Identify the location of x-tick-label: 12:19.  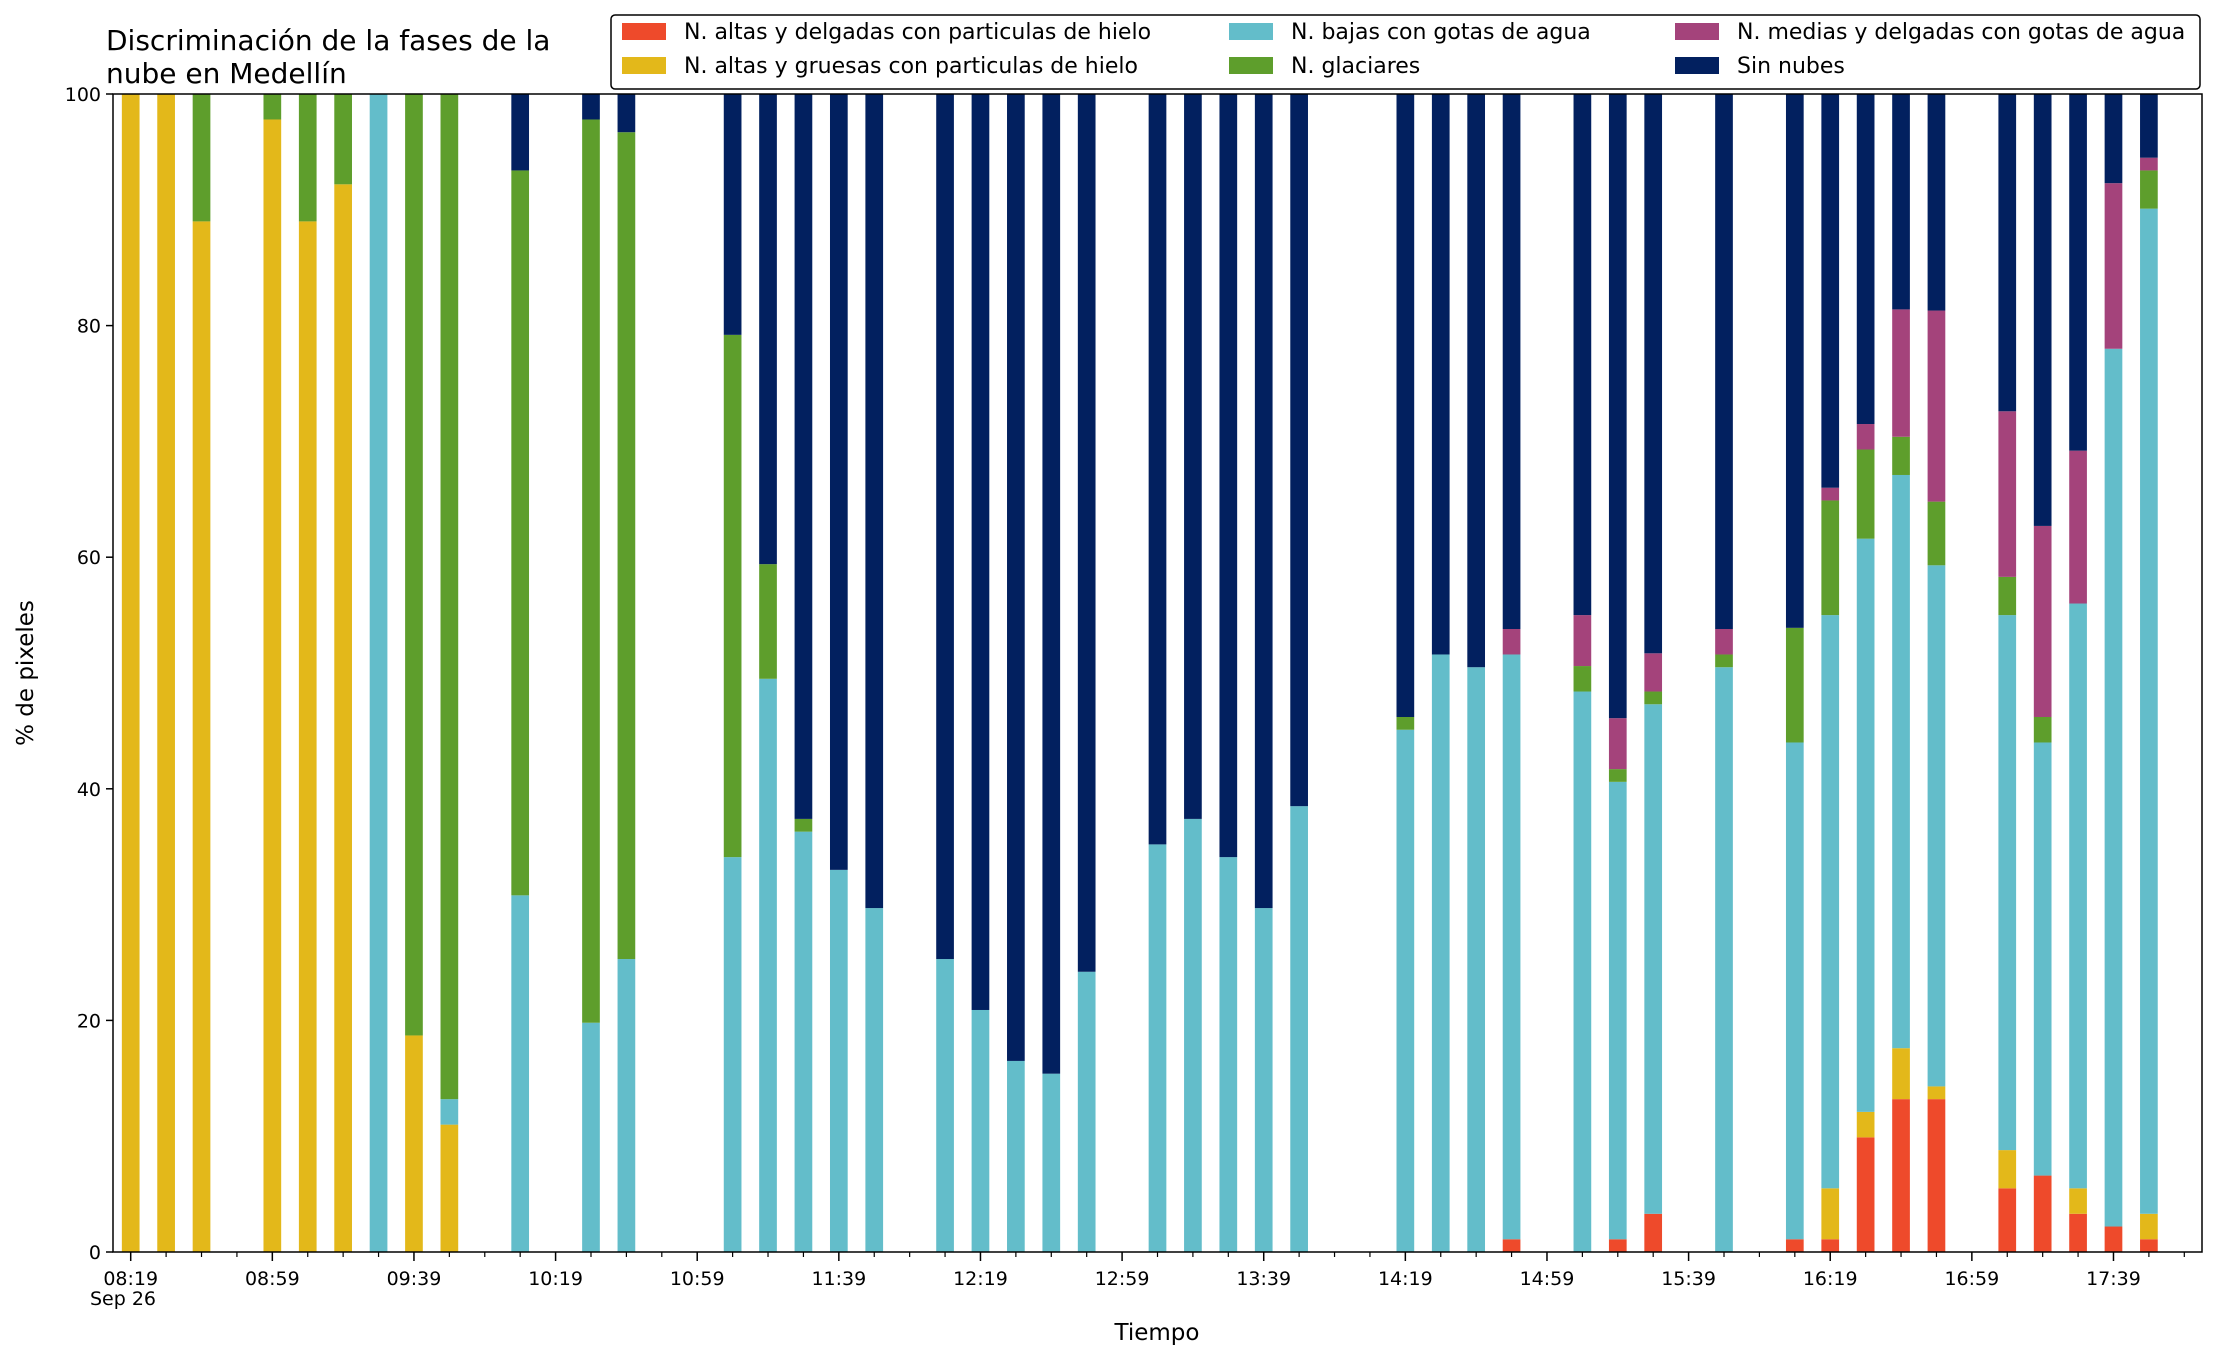
(980, 1279).